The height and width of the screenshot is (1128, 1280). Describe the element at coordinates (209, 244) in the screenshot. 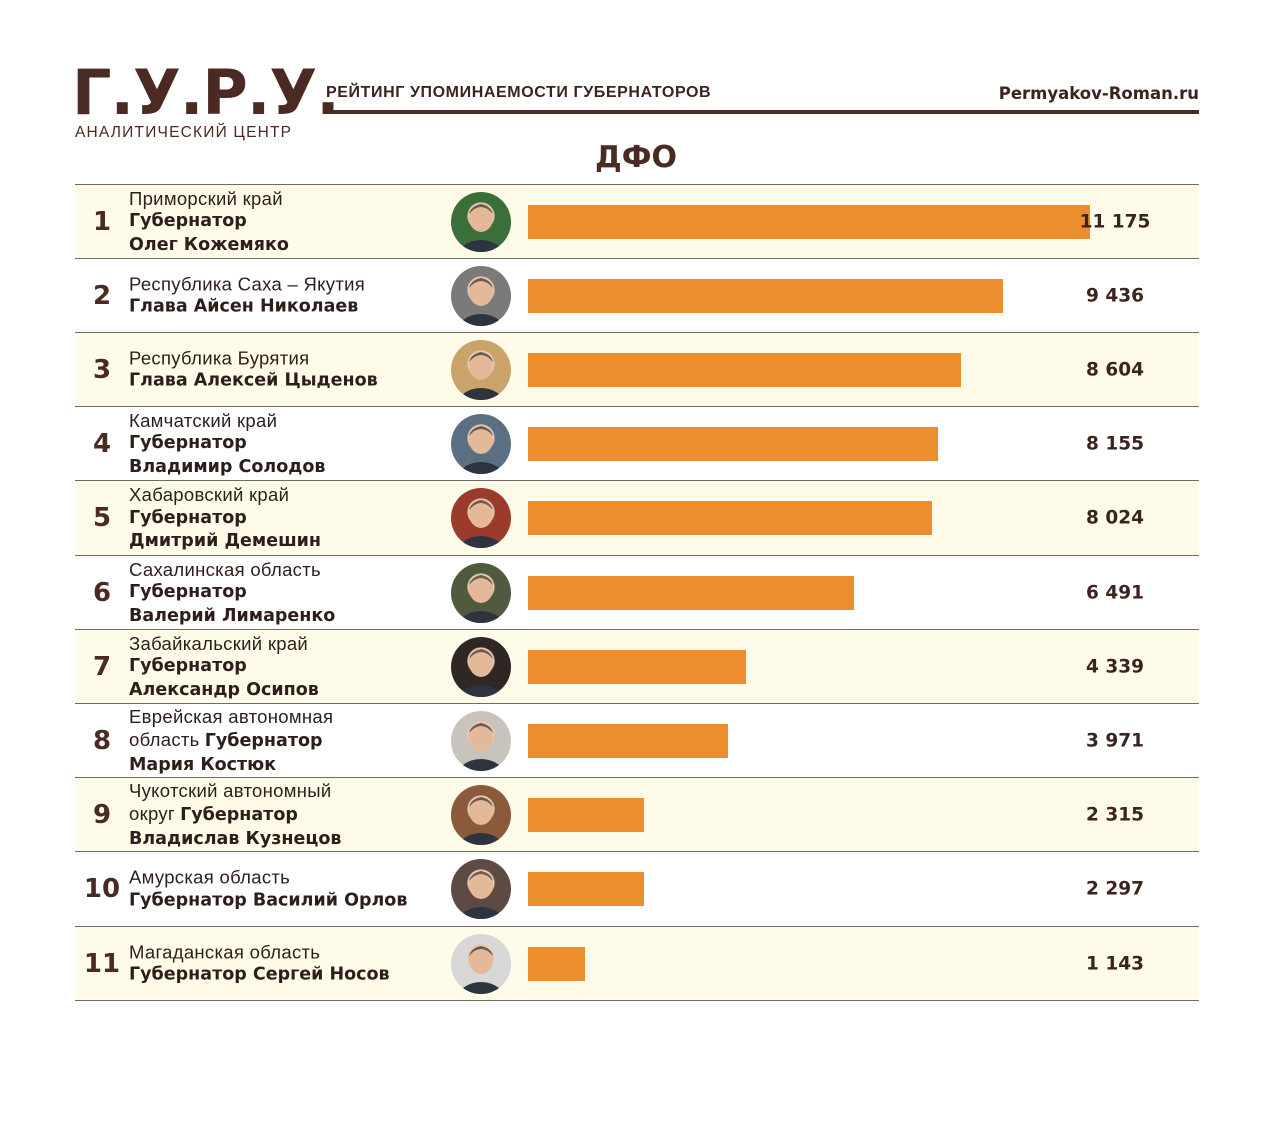

I see `governor-name-line: Олег Кожемяко` at that location.